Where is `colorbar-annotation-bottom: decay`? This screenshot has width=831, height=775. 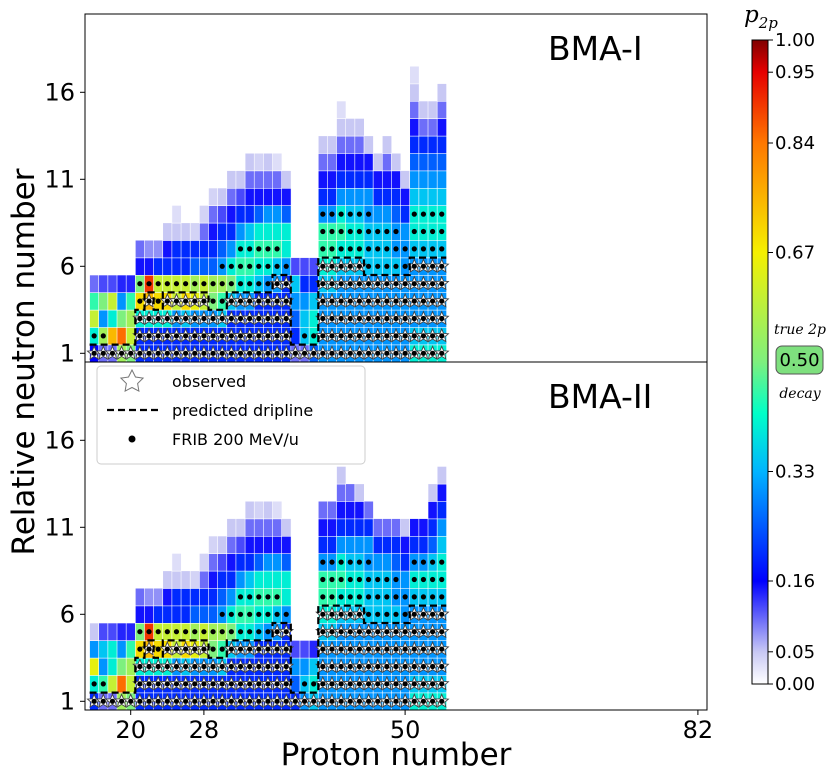 colorbar-annotation-bottom: decay is located at coordinates (800, 394).